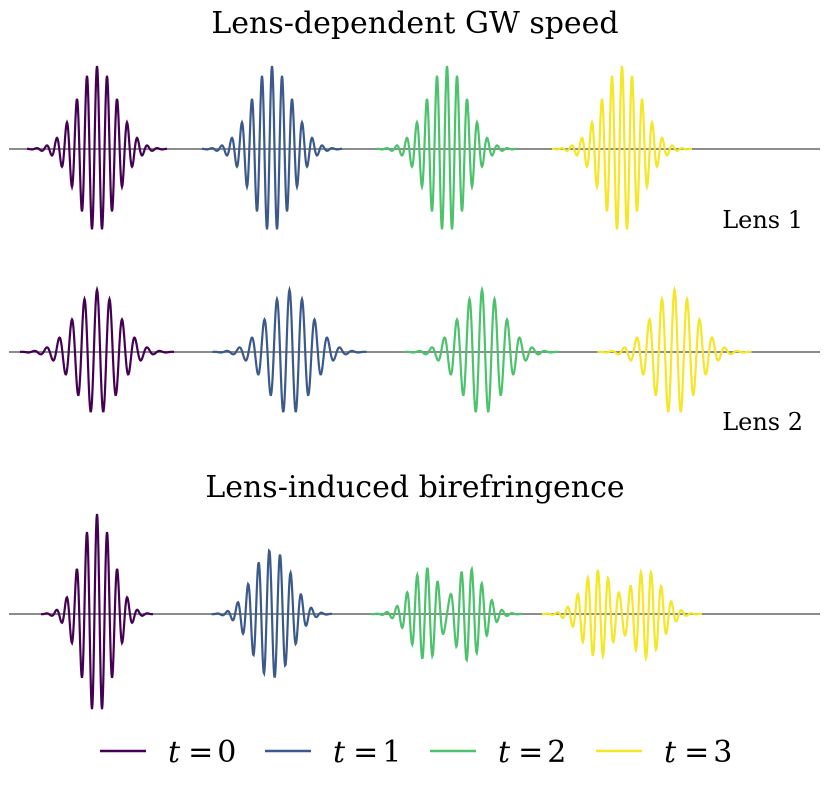 The height and width of the screenshot is (791, 829). I want to click on lens1-label: Lens 1, so click(762, 220).